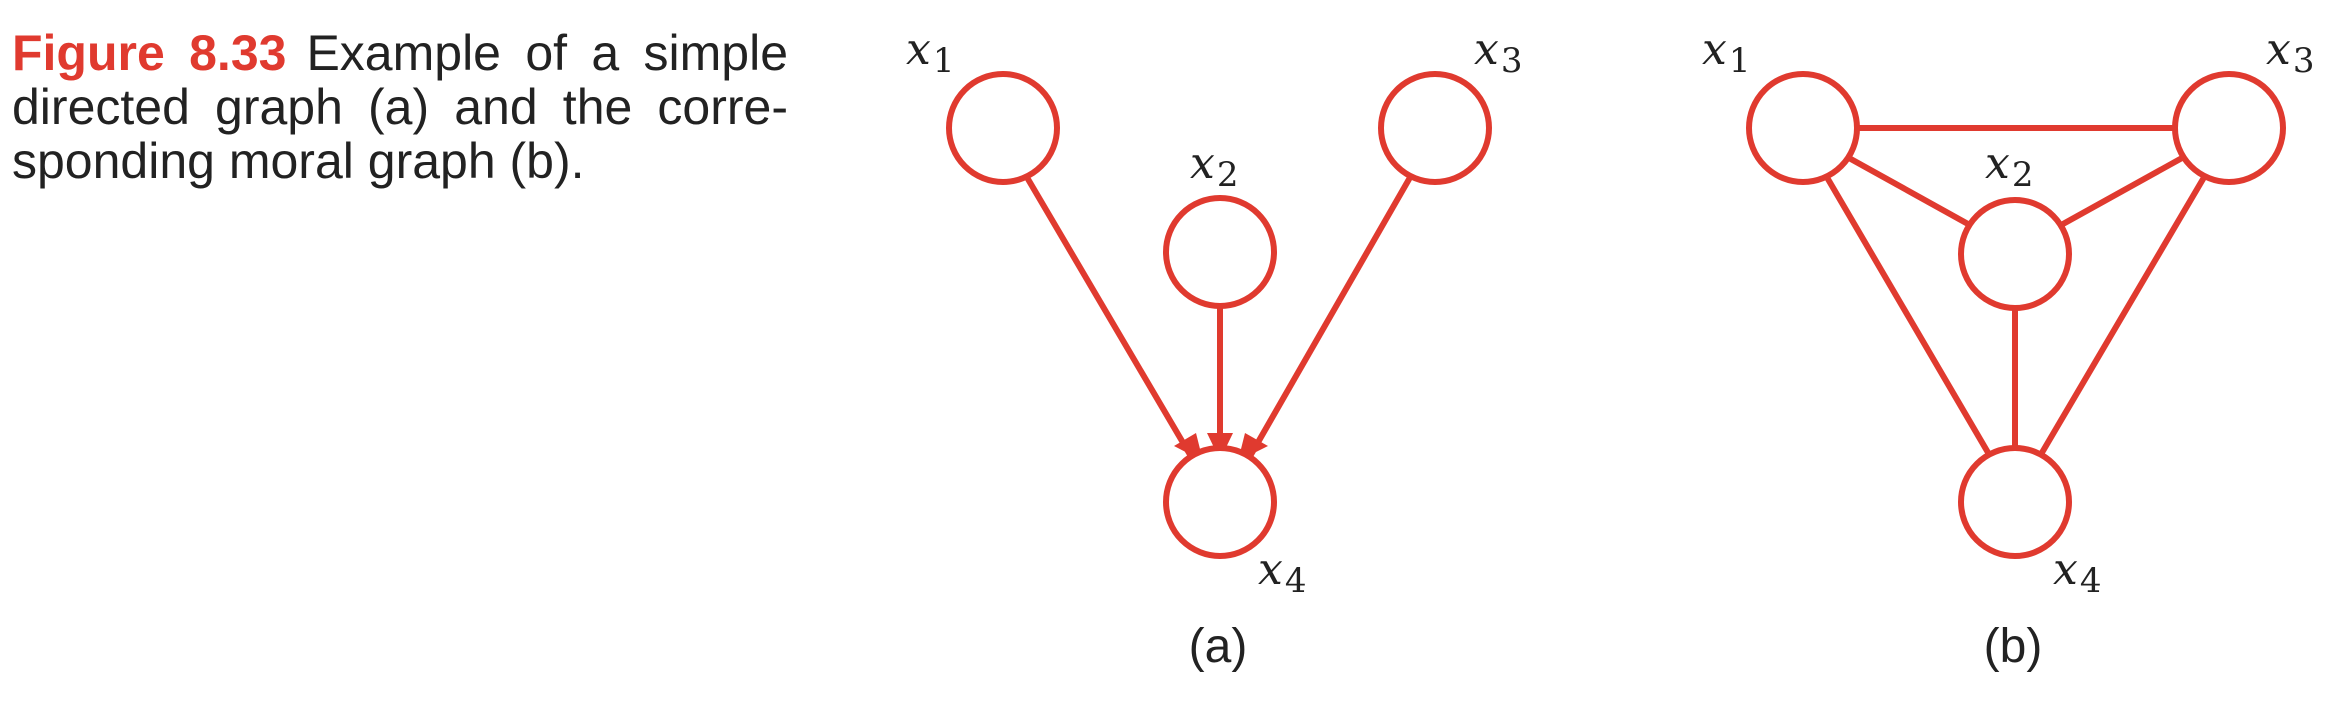  I want to click on node-b-x3, so click(2229, 128).